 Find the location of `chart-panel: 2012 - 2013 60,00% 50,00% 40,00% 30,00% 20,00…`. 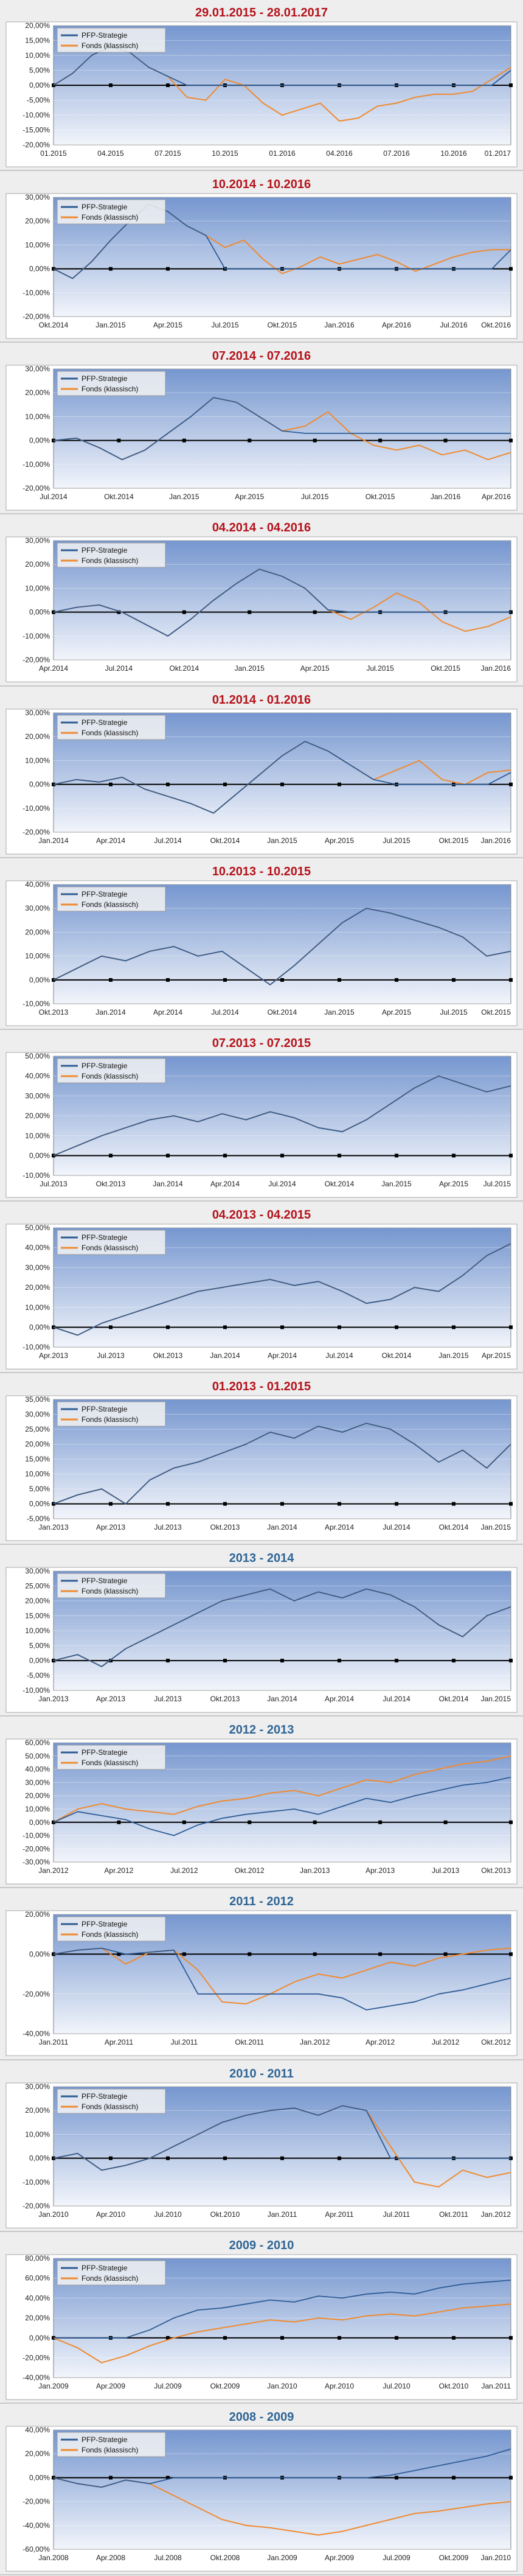

chart-panel: 2012 - 2013 60,00% 50,00% 40,00% 30,00% 20,00… is located at coordinates (261, 1803).